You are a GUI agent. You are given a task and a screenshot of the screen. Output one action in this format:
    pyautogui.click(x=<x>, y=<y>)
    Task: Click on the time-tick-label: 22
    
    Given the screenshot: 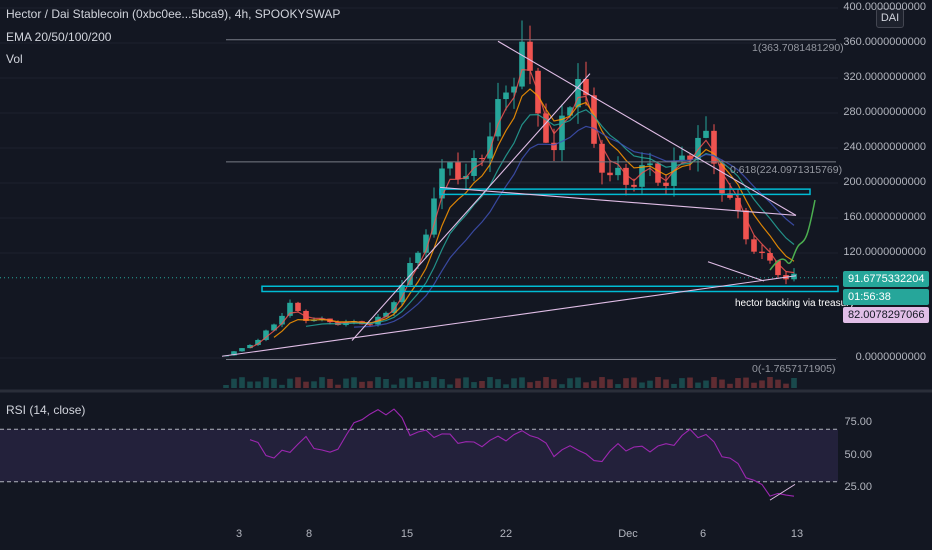 What is the action you would take?
    pyautogui.click(x=506, y=534)
    